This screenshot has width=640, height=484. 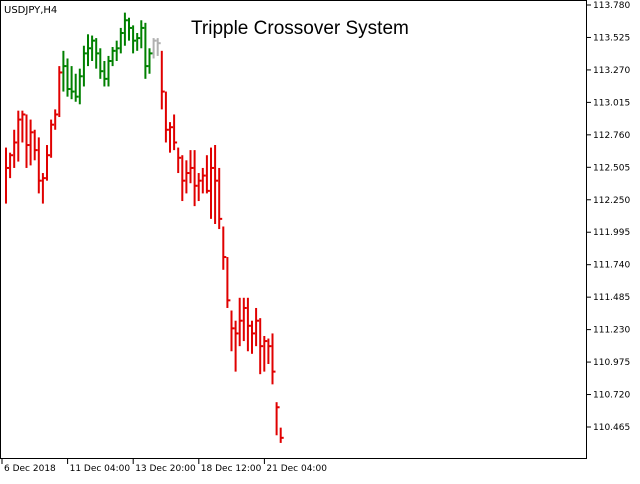 What do you see at coordinates (100, 469) in the screenshot?
I see `time-axis-label: 11 Dec 04:00` at bounding box center [100, 469].